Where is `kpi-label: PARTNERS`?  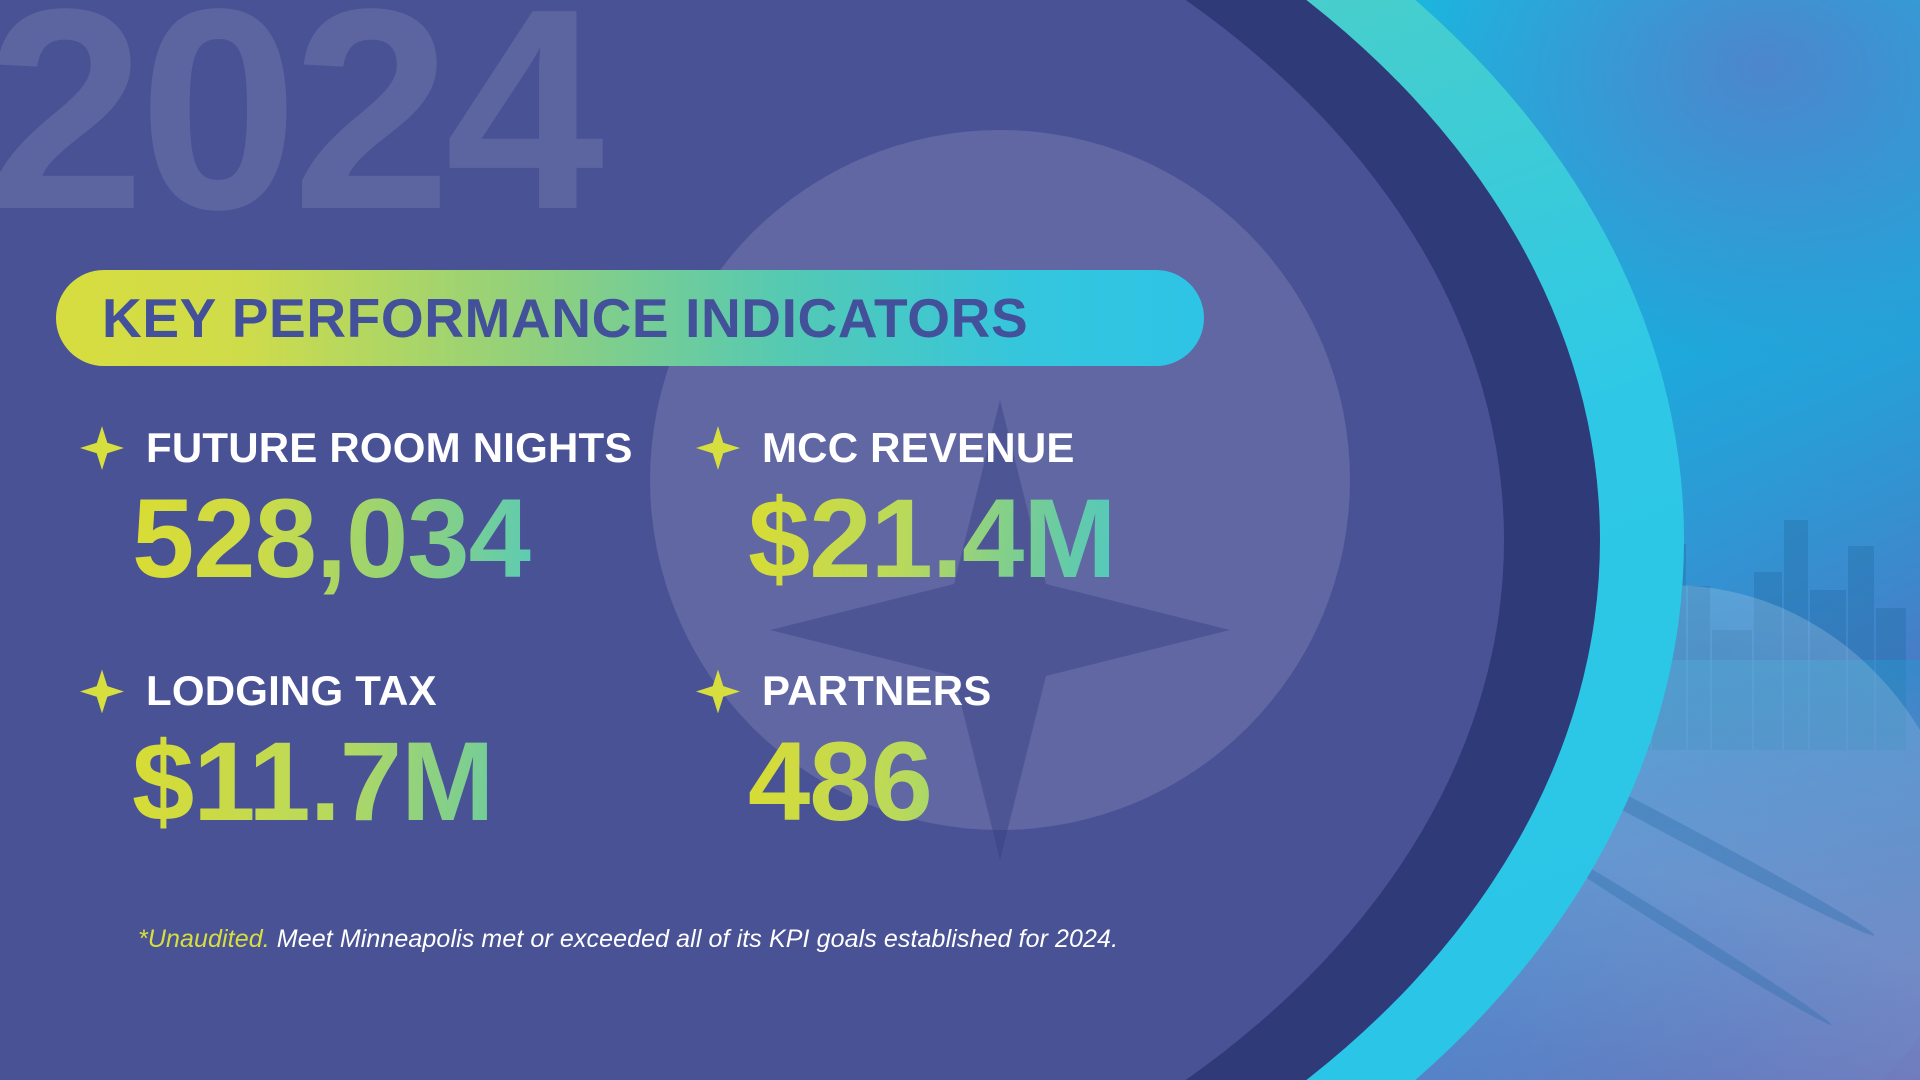 kpi-label: PARTNERS is located at coordinates (877, 691).